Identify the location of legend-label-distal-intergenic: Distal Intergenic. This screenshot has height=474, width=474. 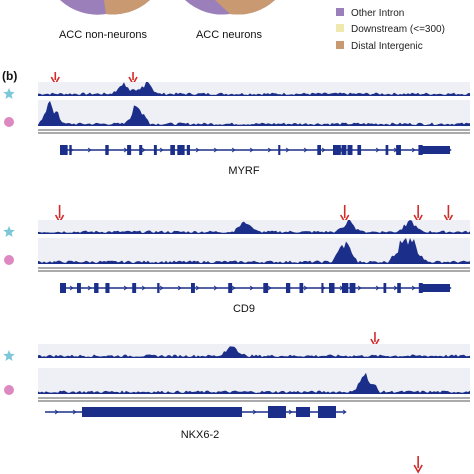
(387, 46).